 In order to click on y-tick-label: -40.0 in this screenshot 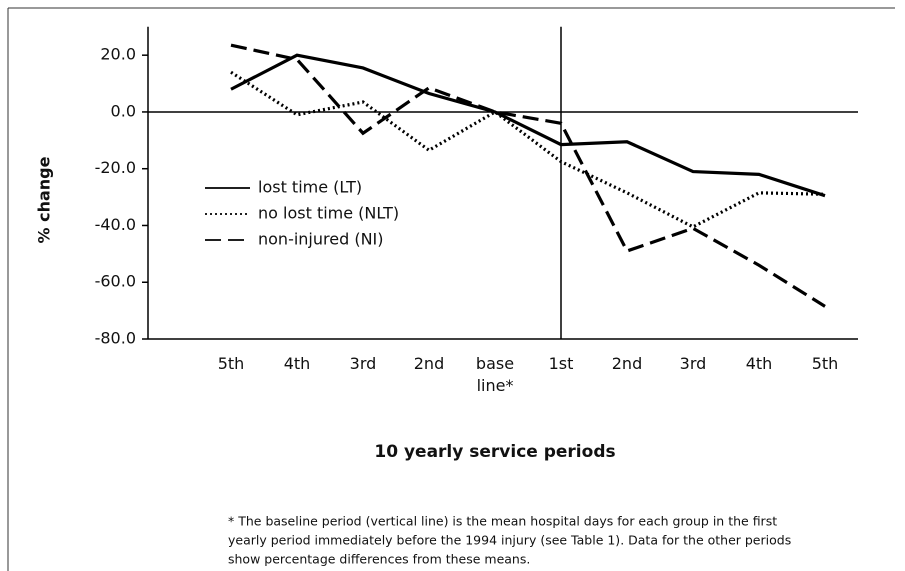, I will do `click(115, 224)`.